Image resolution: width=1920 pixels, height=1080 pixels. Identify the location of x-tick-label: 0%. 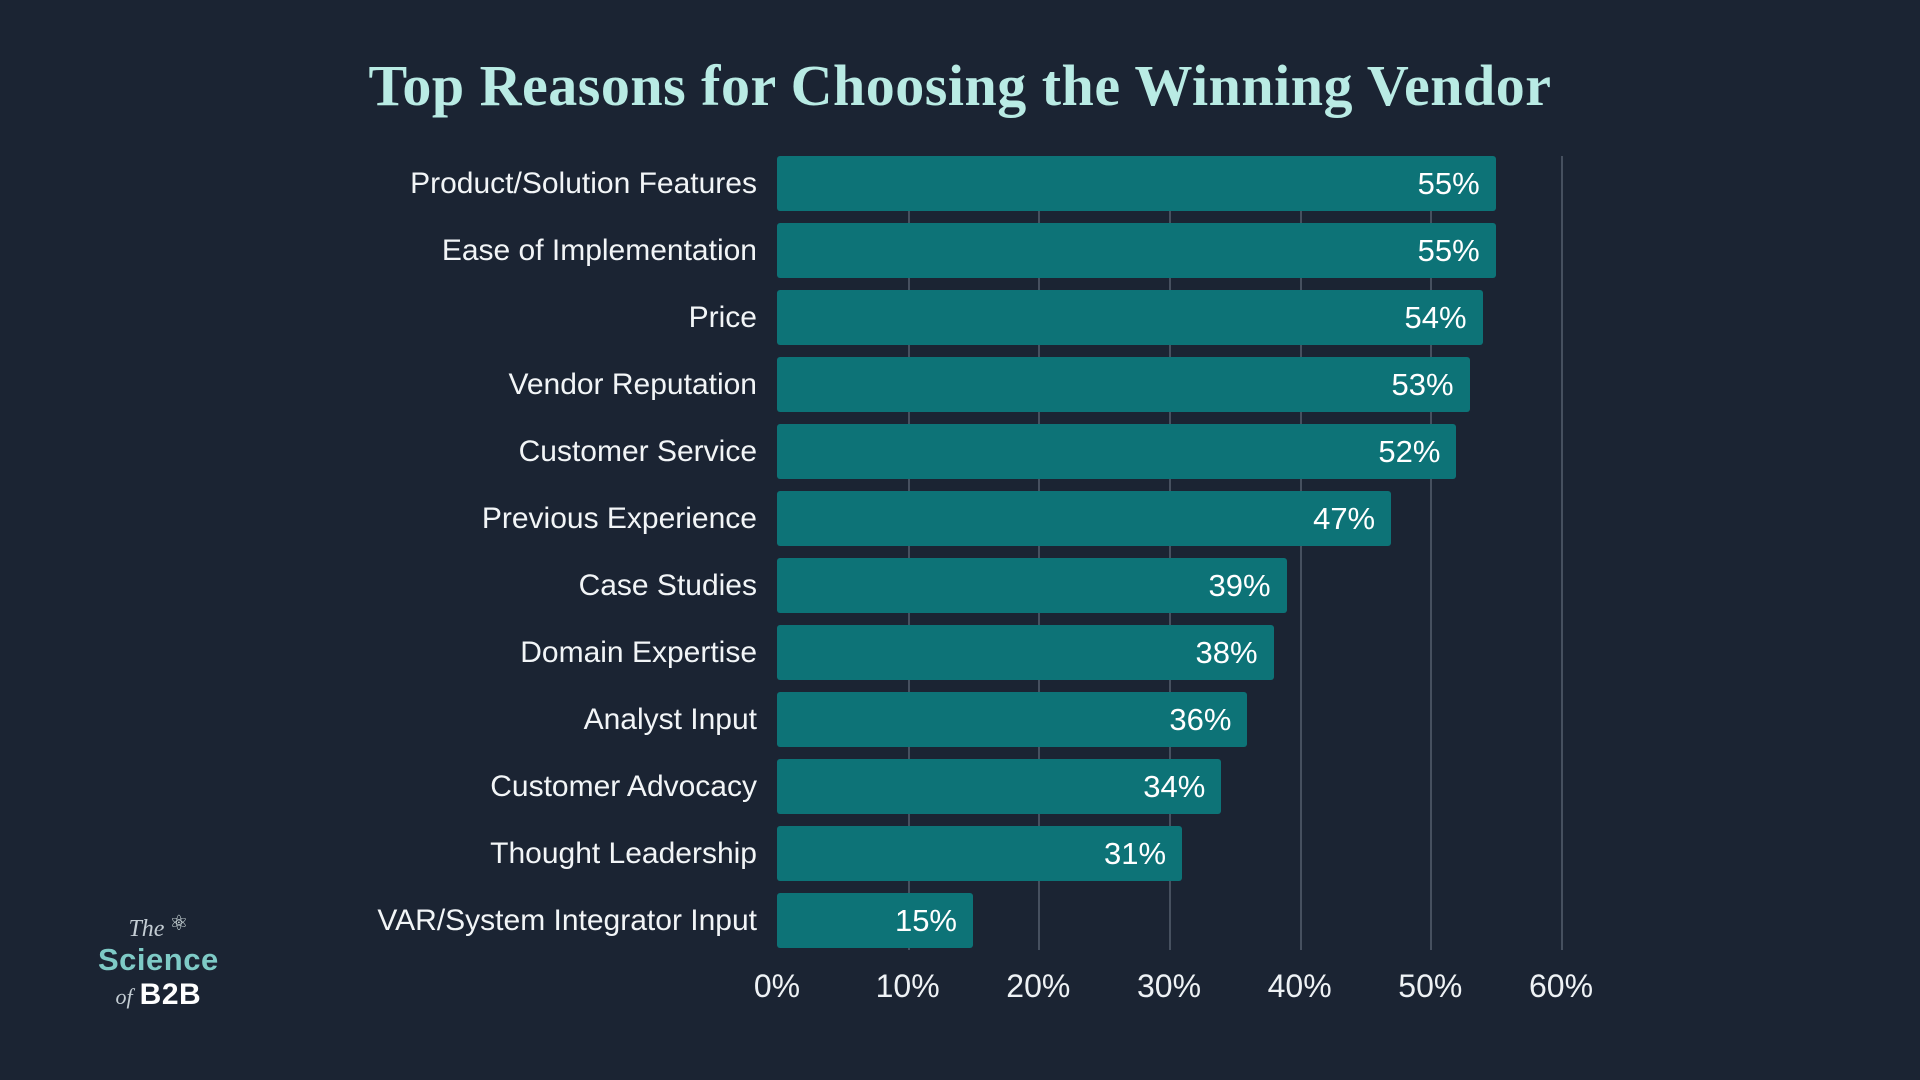
(777, 986).